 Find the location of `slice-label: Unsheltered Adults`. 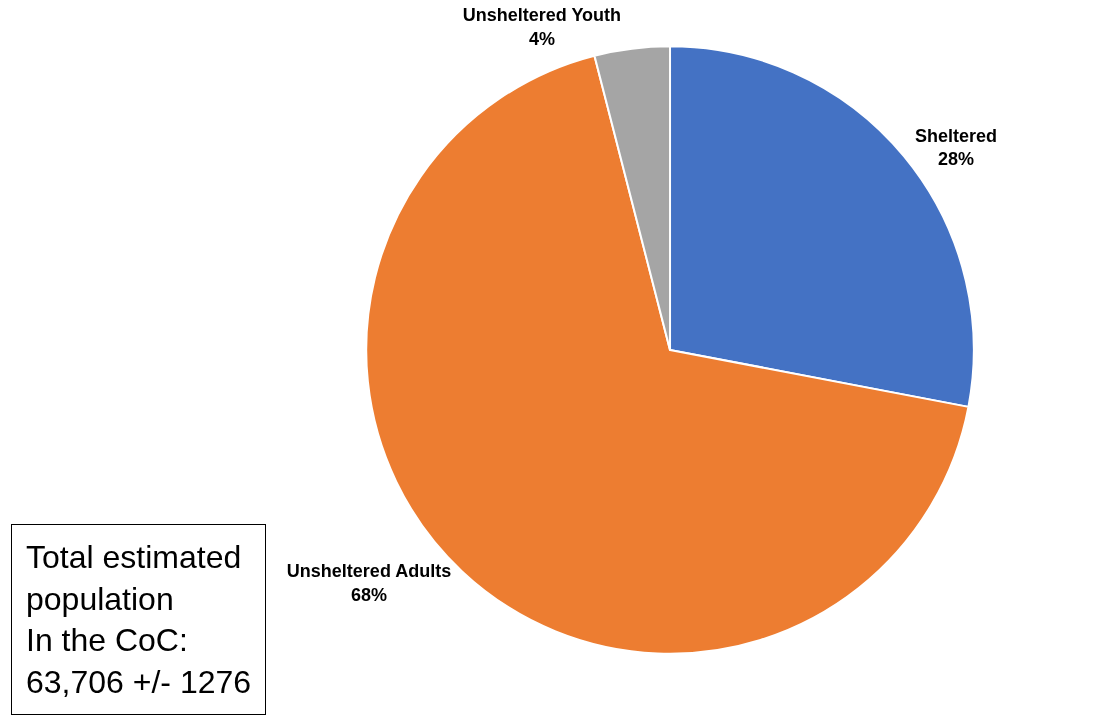

slice-label: Unsheltered Adults is located at coordinates (369, 571).